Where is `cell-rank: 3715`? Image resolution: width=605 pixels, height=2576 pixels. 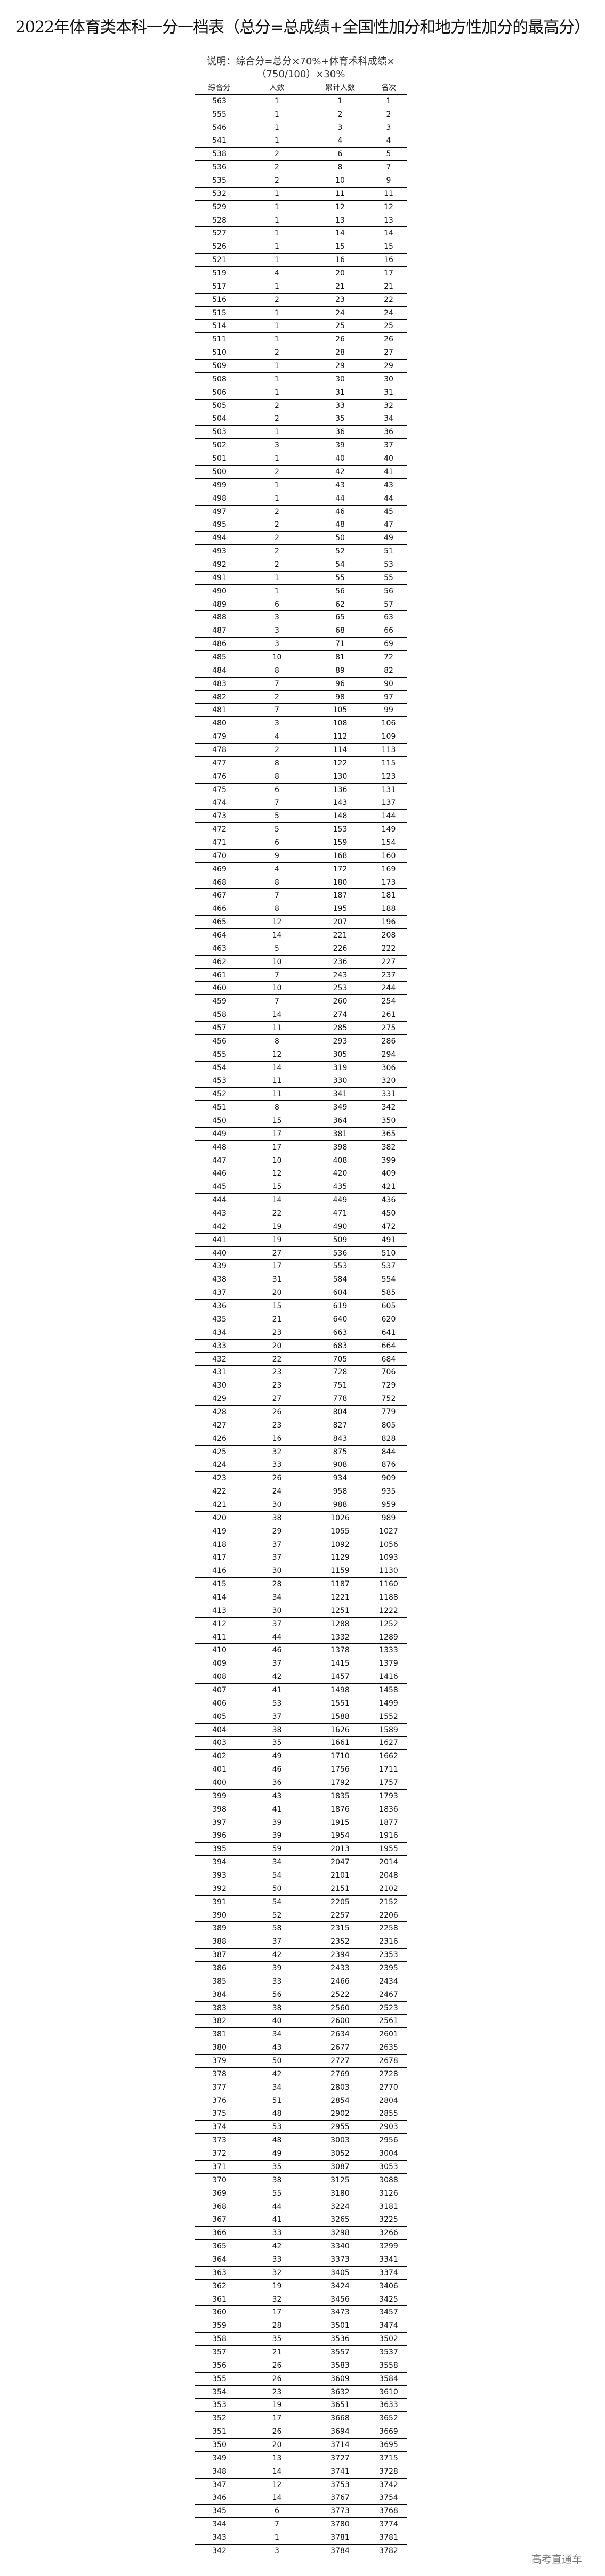 cell-rank: 3715 is located at coordinates (388, 2458).